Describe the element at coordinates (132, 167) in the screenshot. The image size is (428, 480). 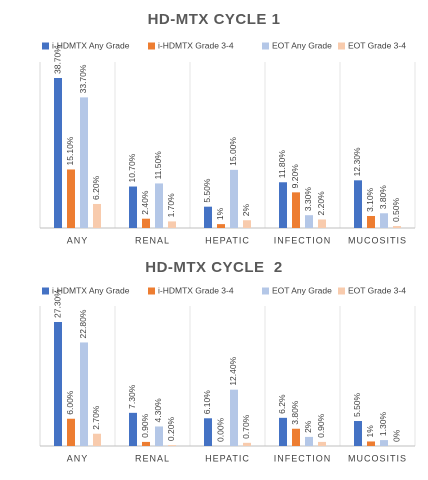
I see `value-label: 10.70%` at that location.